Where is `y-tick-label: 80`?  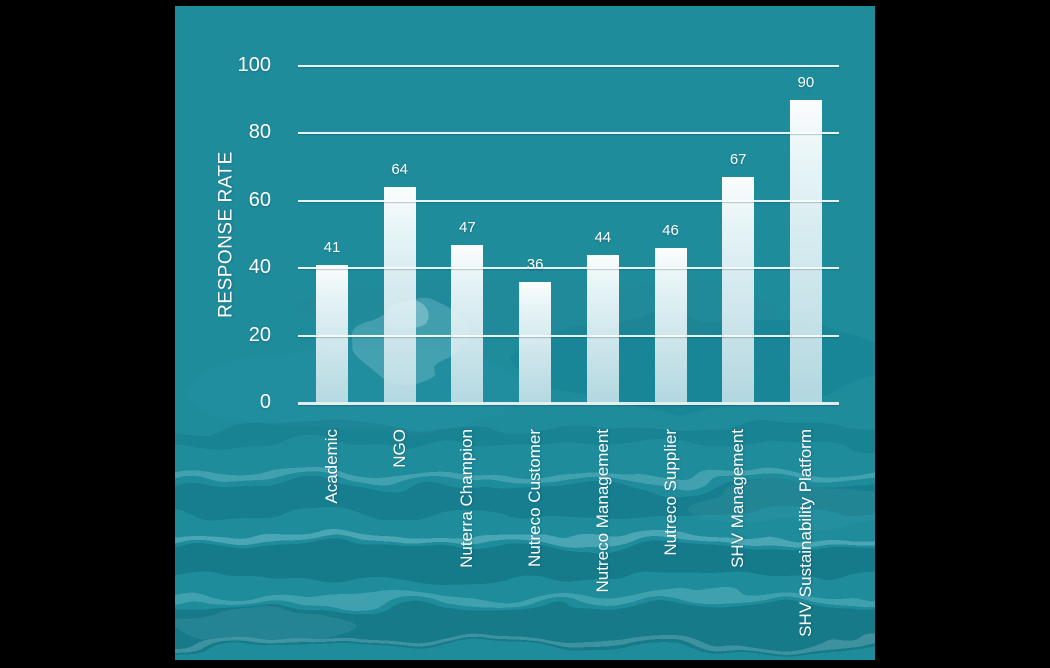 y-tick-label: 80 is located at coordinates (259, 132).